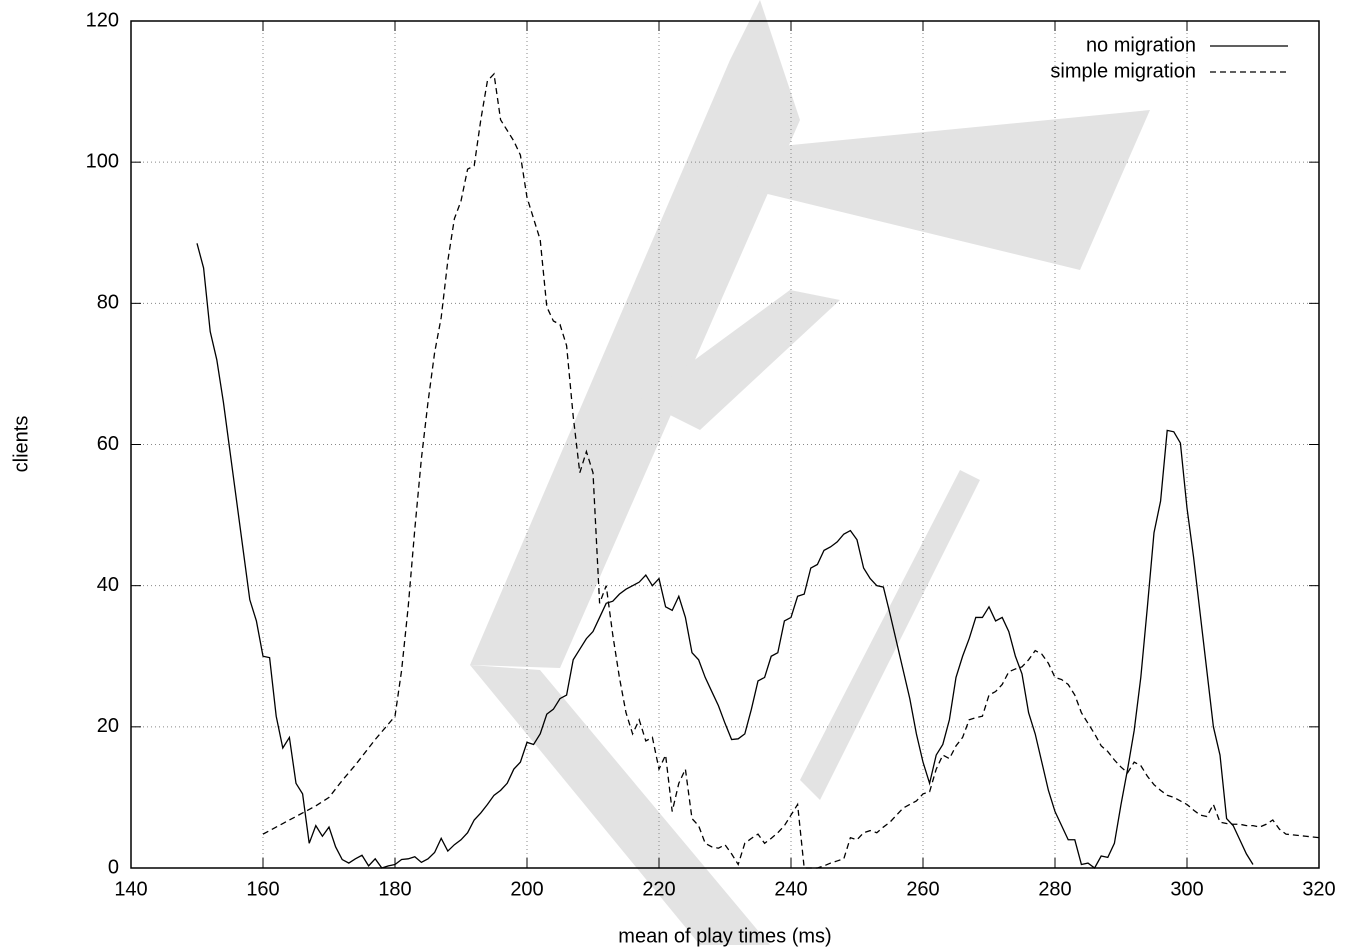  Describe the element at coordinates (790, 889) in the screenshot. I see `x-tick-label: 240` at that location.